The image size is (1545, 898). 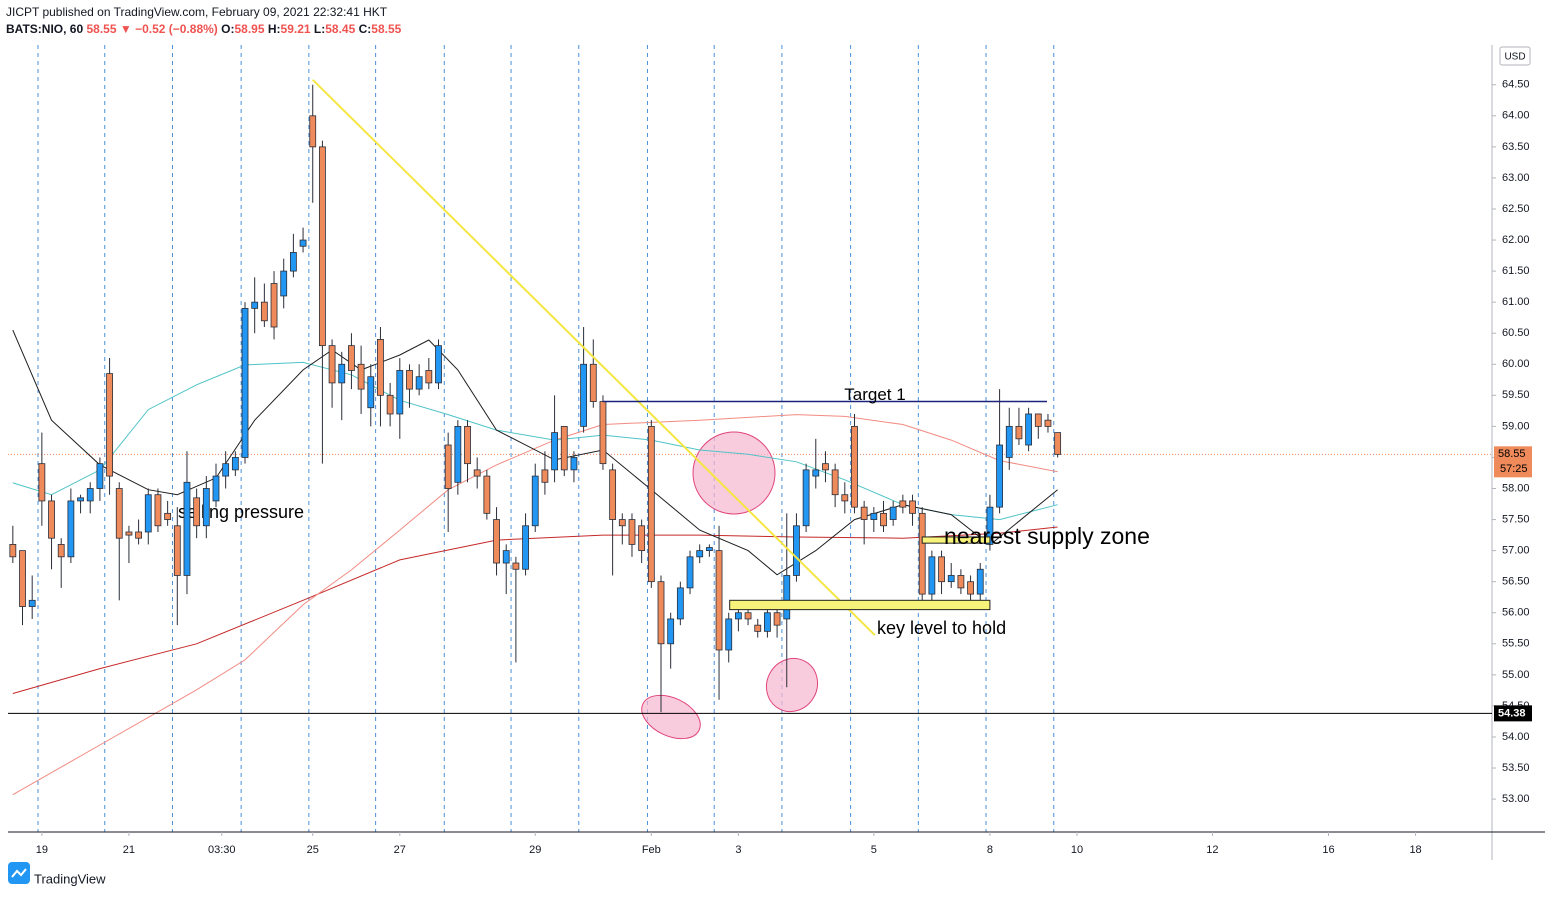 What do you see at coordinates (1516, 240) in the screenshot?
I see `y-tick-label: 62.00` at bounding box center [1516, 240].